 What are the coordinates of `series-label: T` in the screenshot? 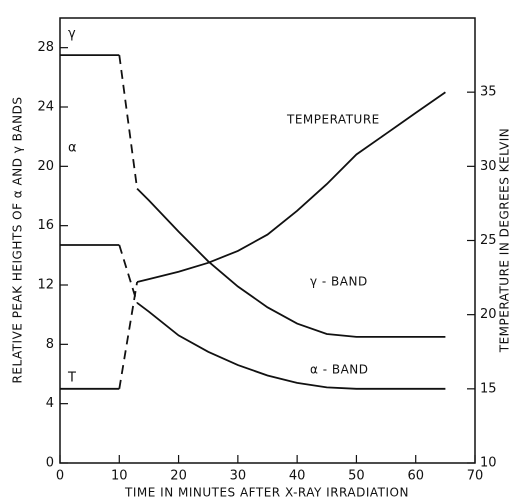 It's located at (71, 378).